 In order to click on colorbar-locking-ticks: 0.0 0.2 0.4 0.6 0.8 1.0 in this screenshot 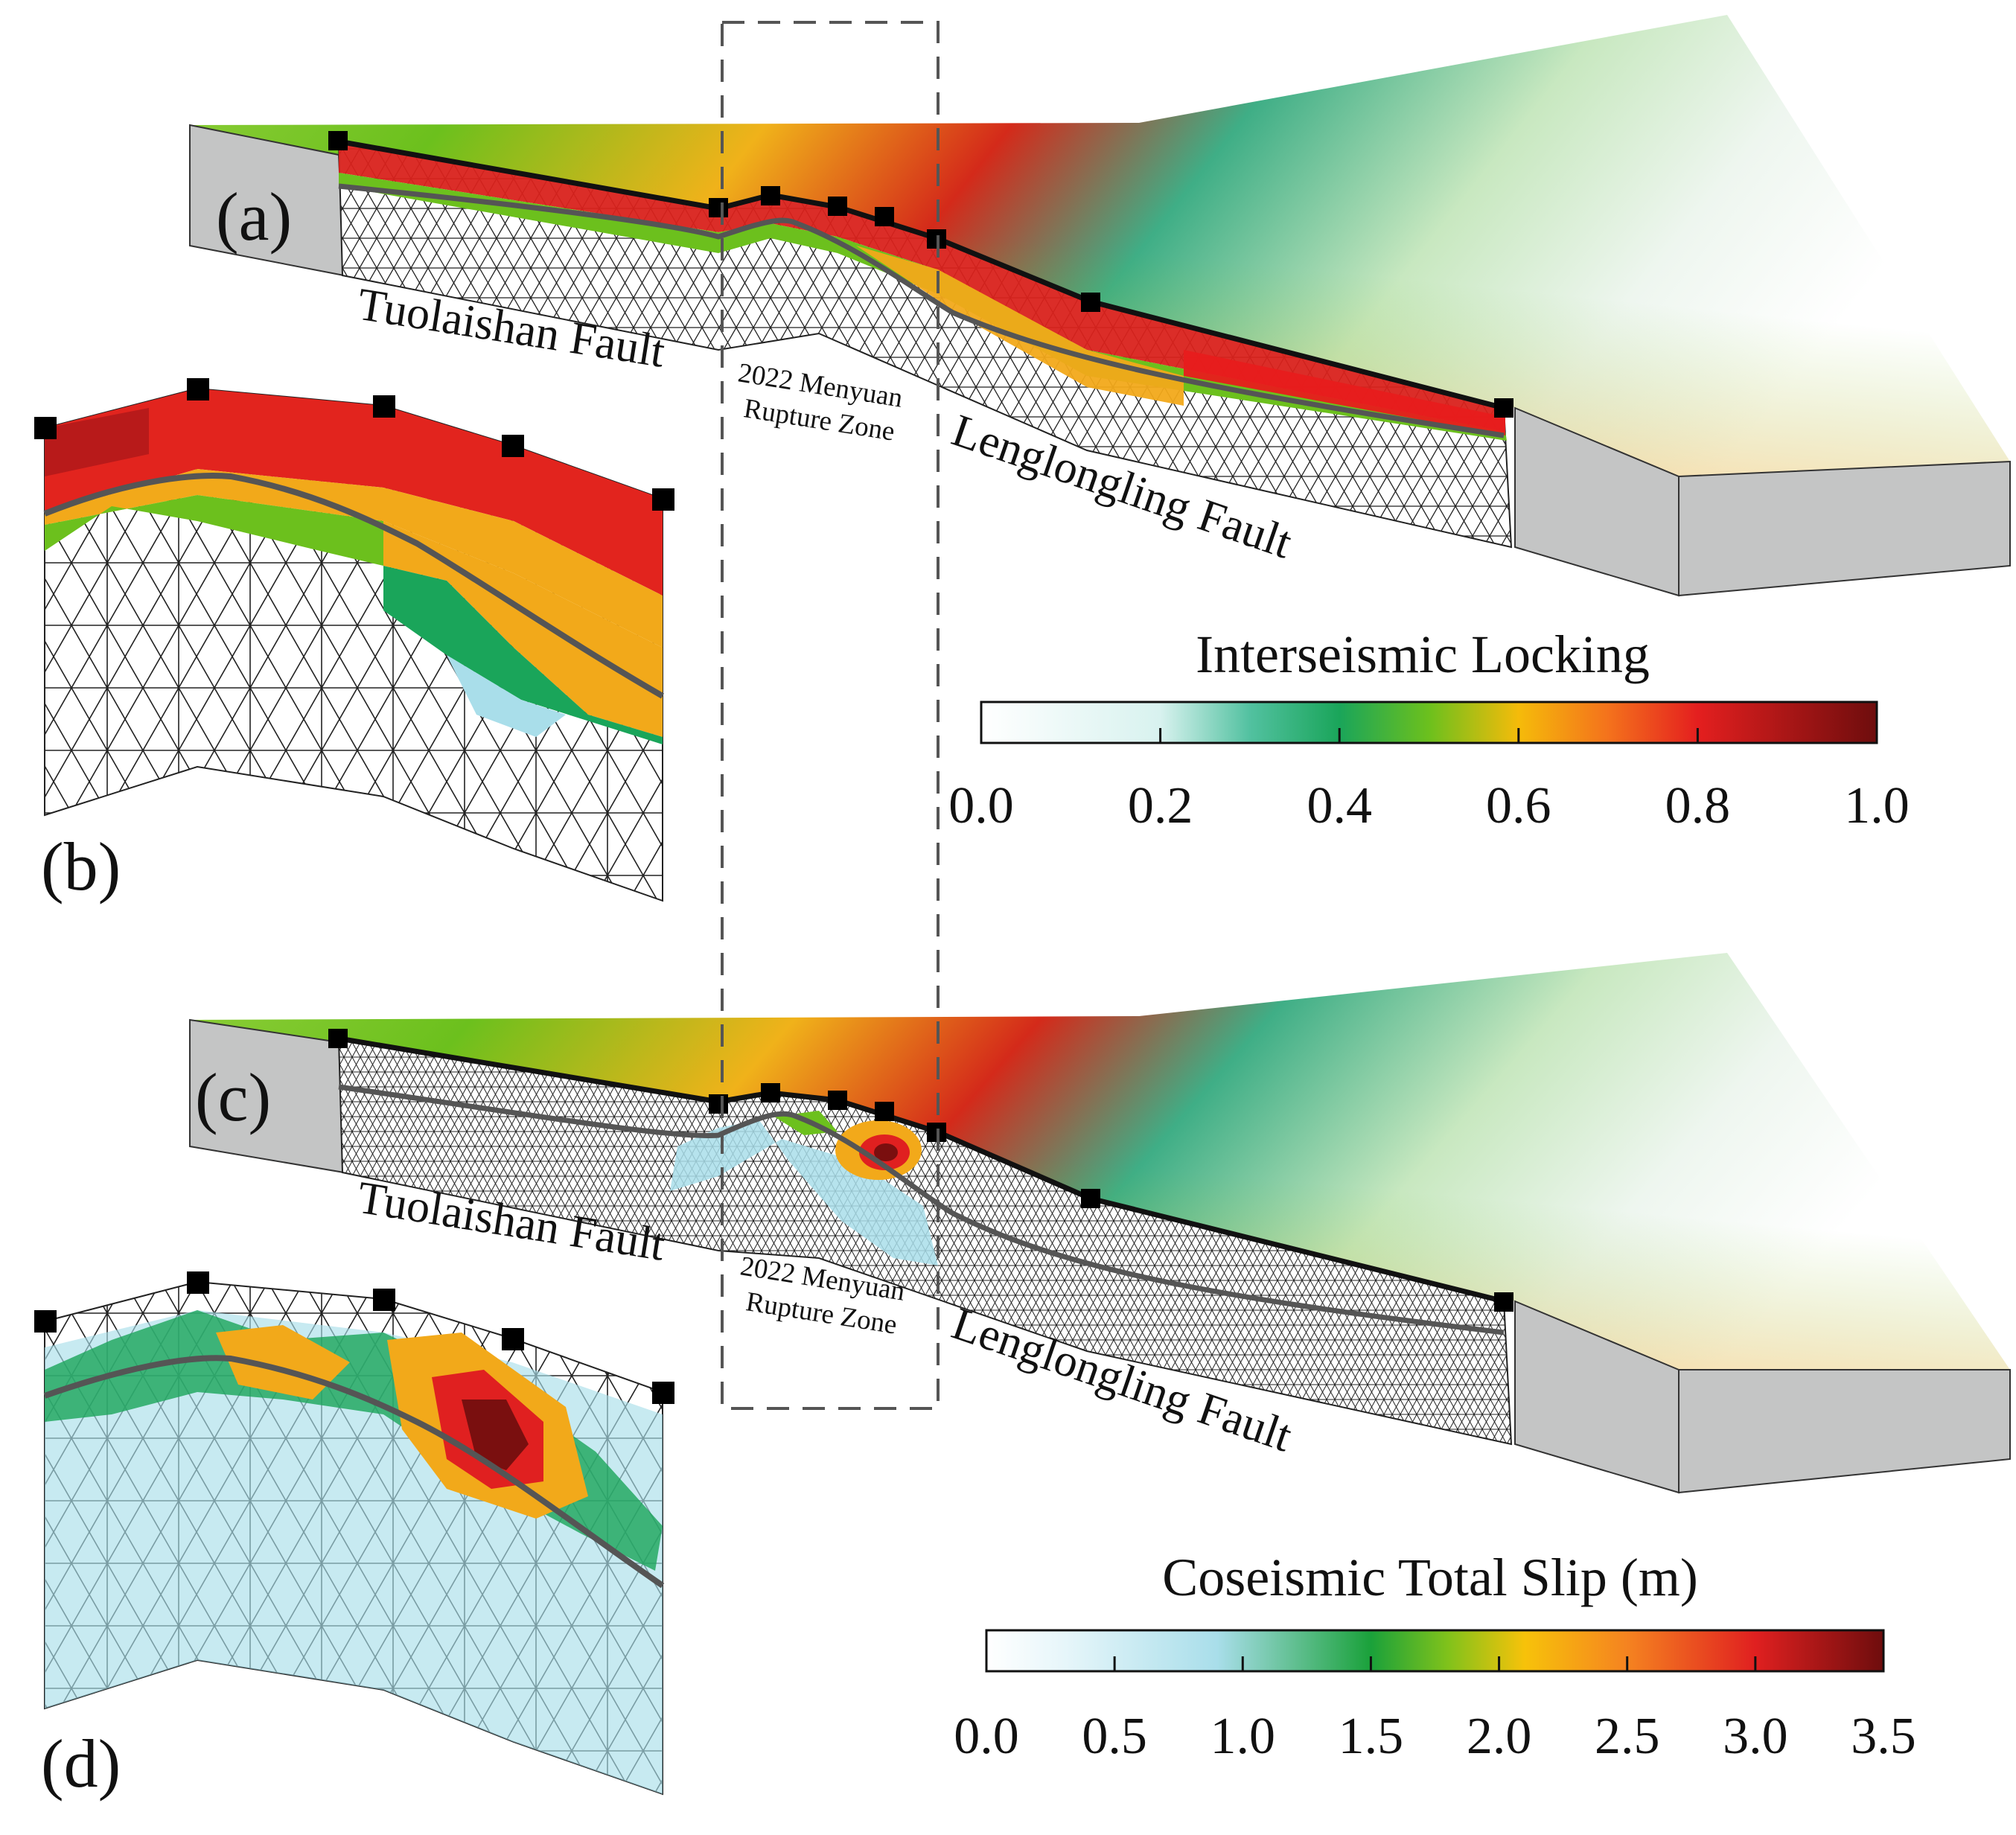, I will do `click(1429, 781)`.